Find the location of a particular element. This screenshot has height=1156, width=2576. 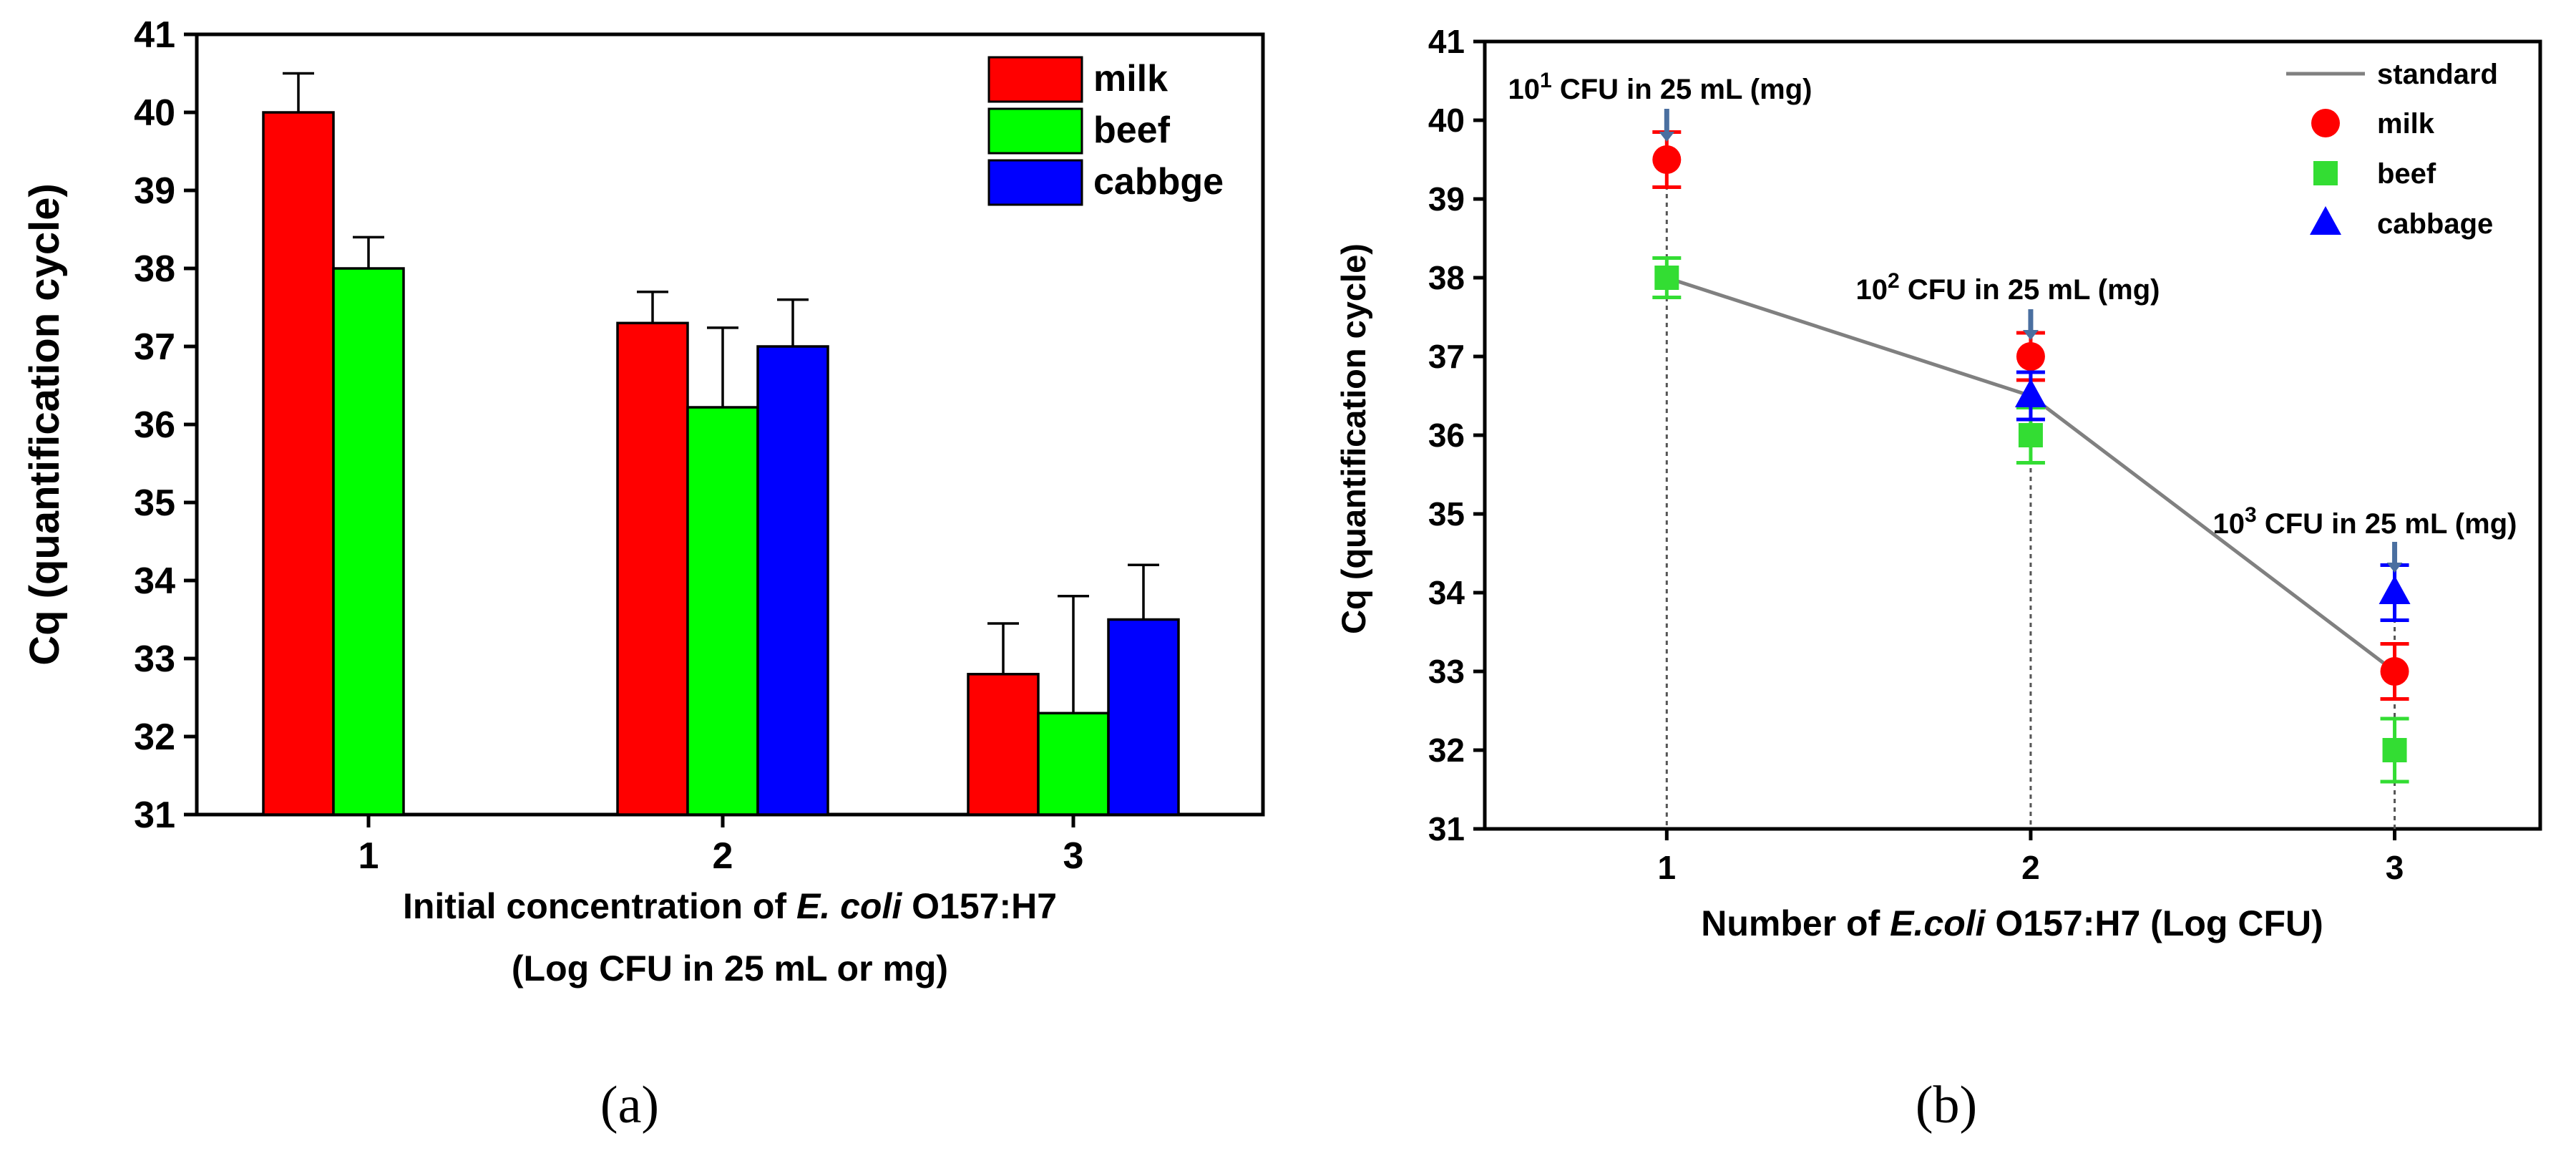

y-tick-label-b: 32 is located at coordinates (1446, 750).